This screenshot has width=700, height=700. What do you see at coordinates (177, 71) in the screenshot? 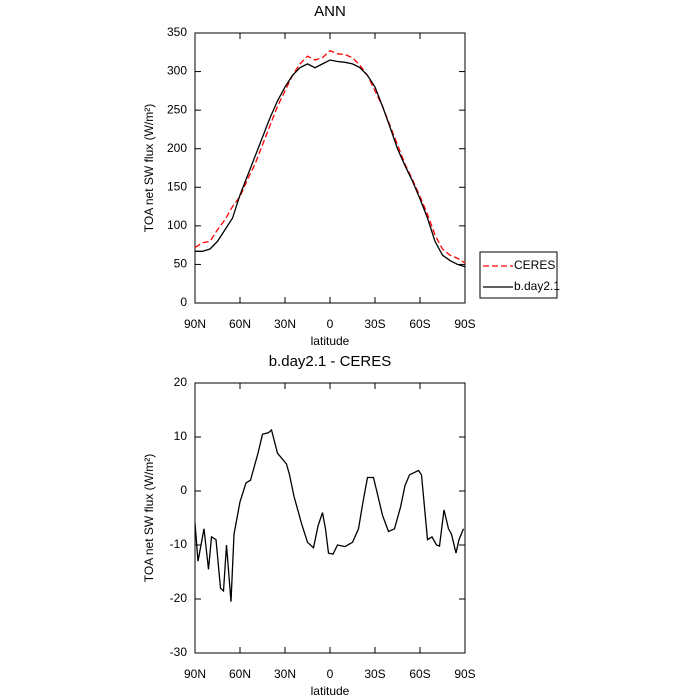
I see `y-tick-label: 300` at bounding box center [177, 71].